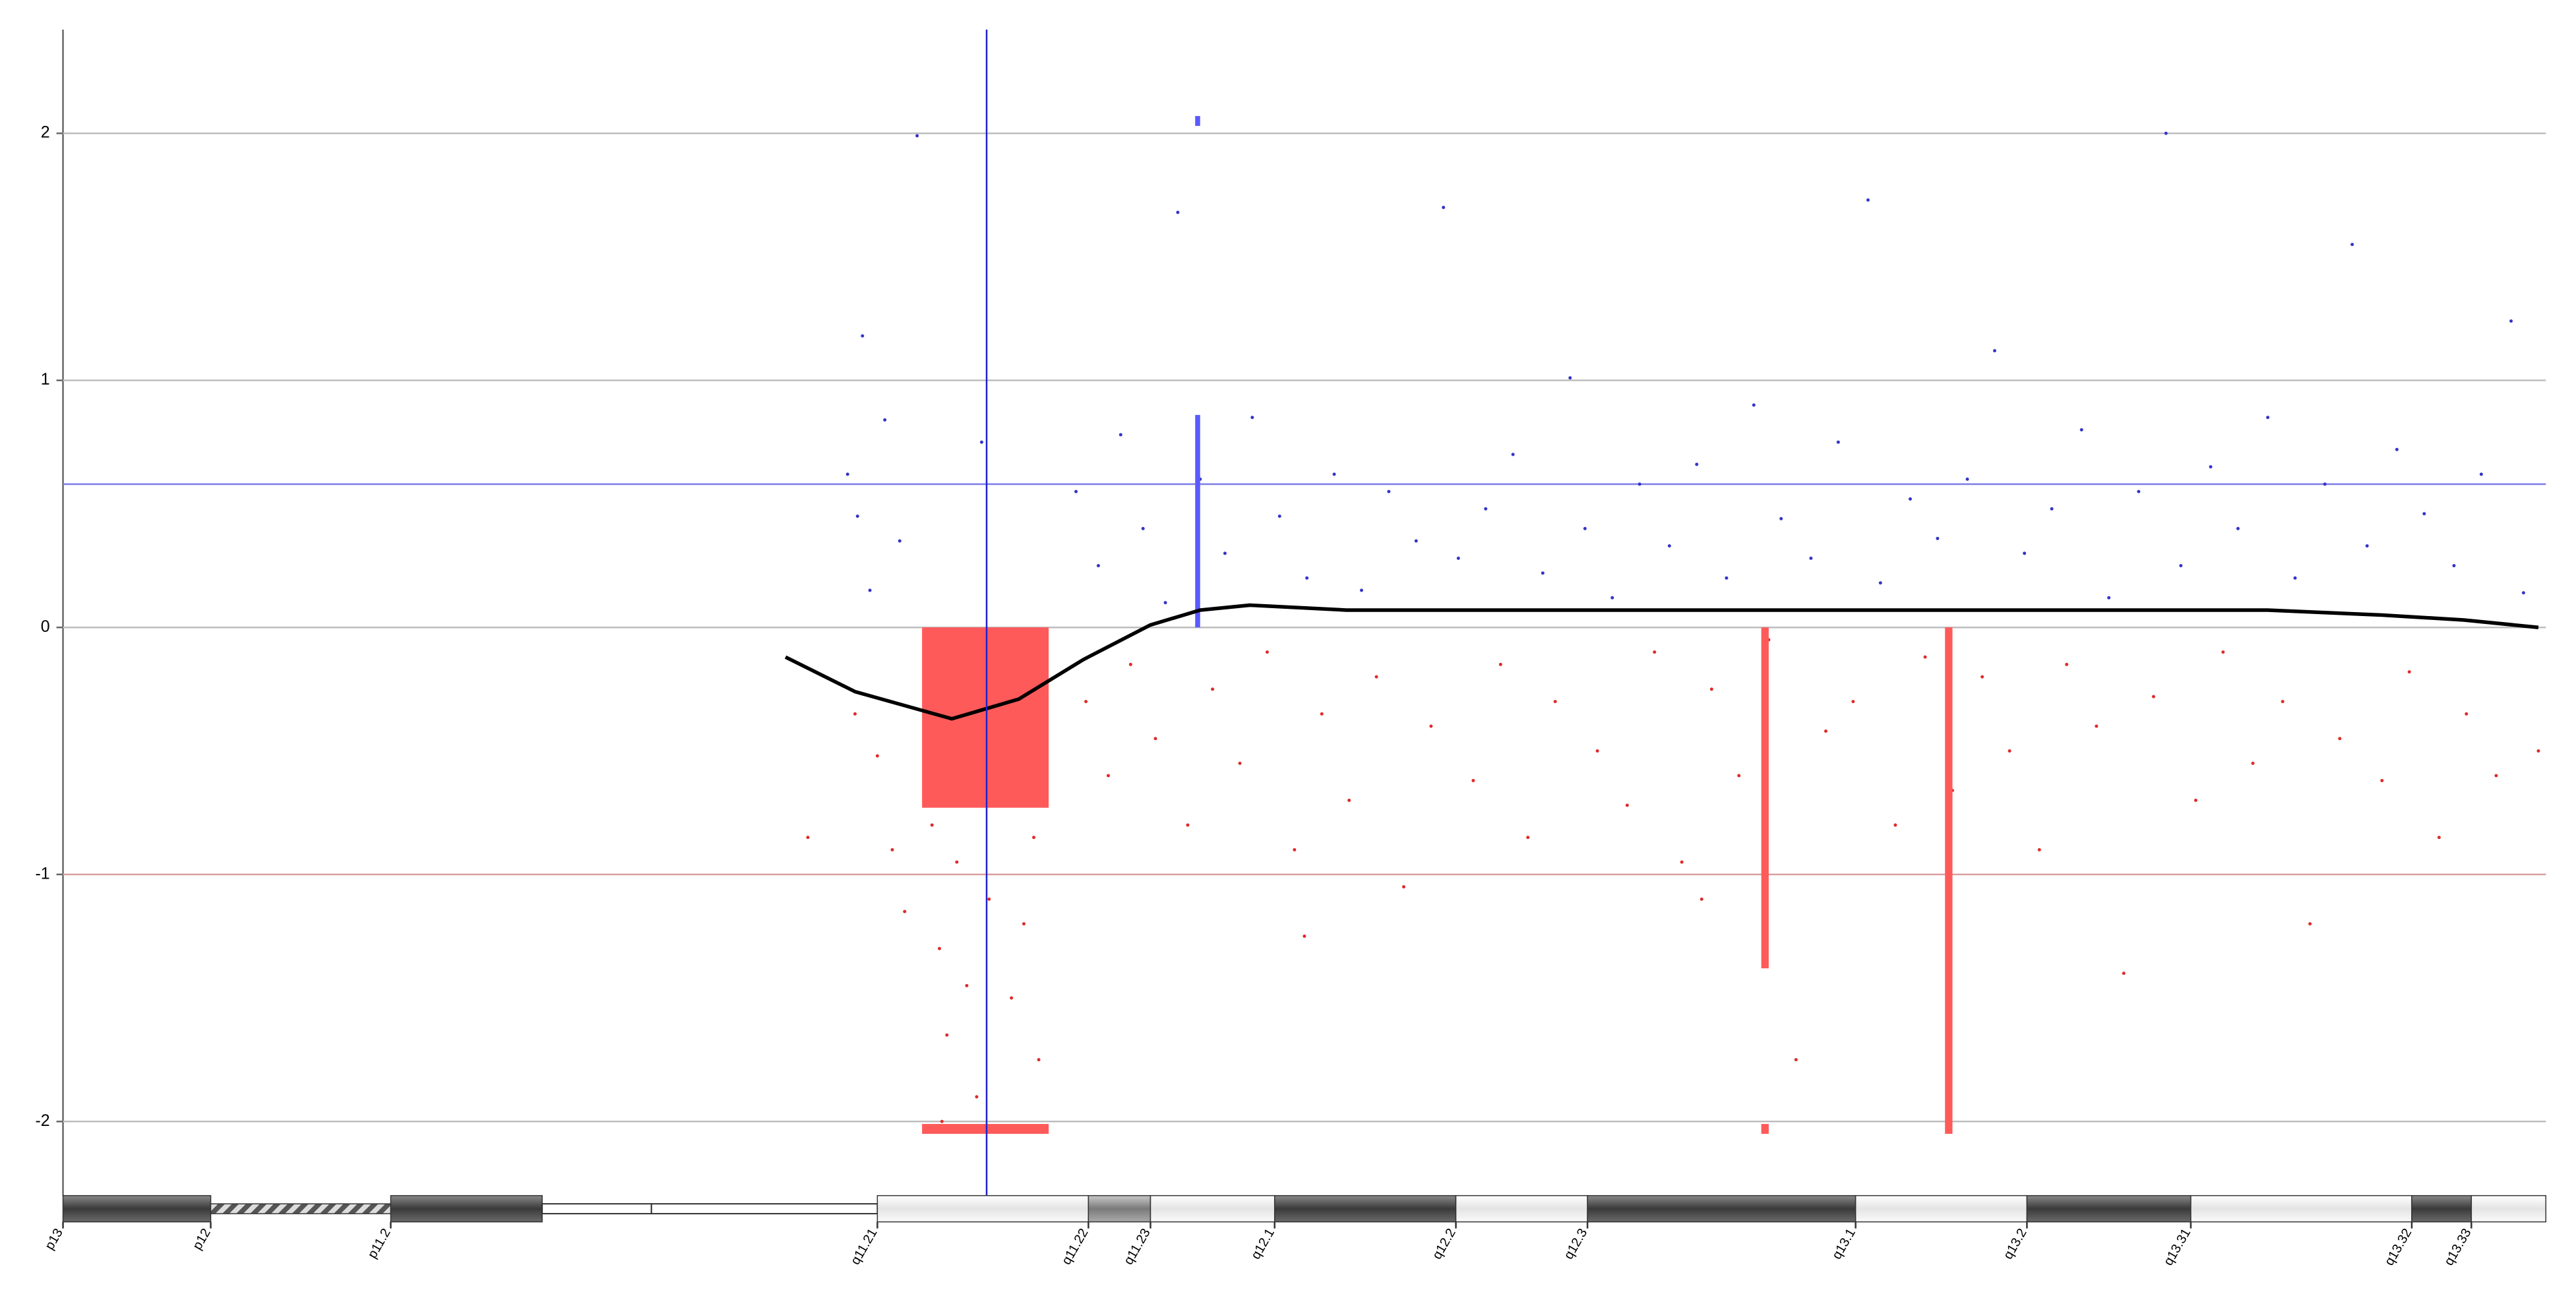 The width and height of the screenshot is (2576, 1304). I want to click on band-label: q12.2, so click(1444, 1244).